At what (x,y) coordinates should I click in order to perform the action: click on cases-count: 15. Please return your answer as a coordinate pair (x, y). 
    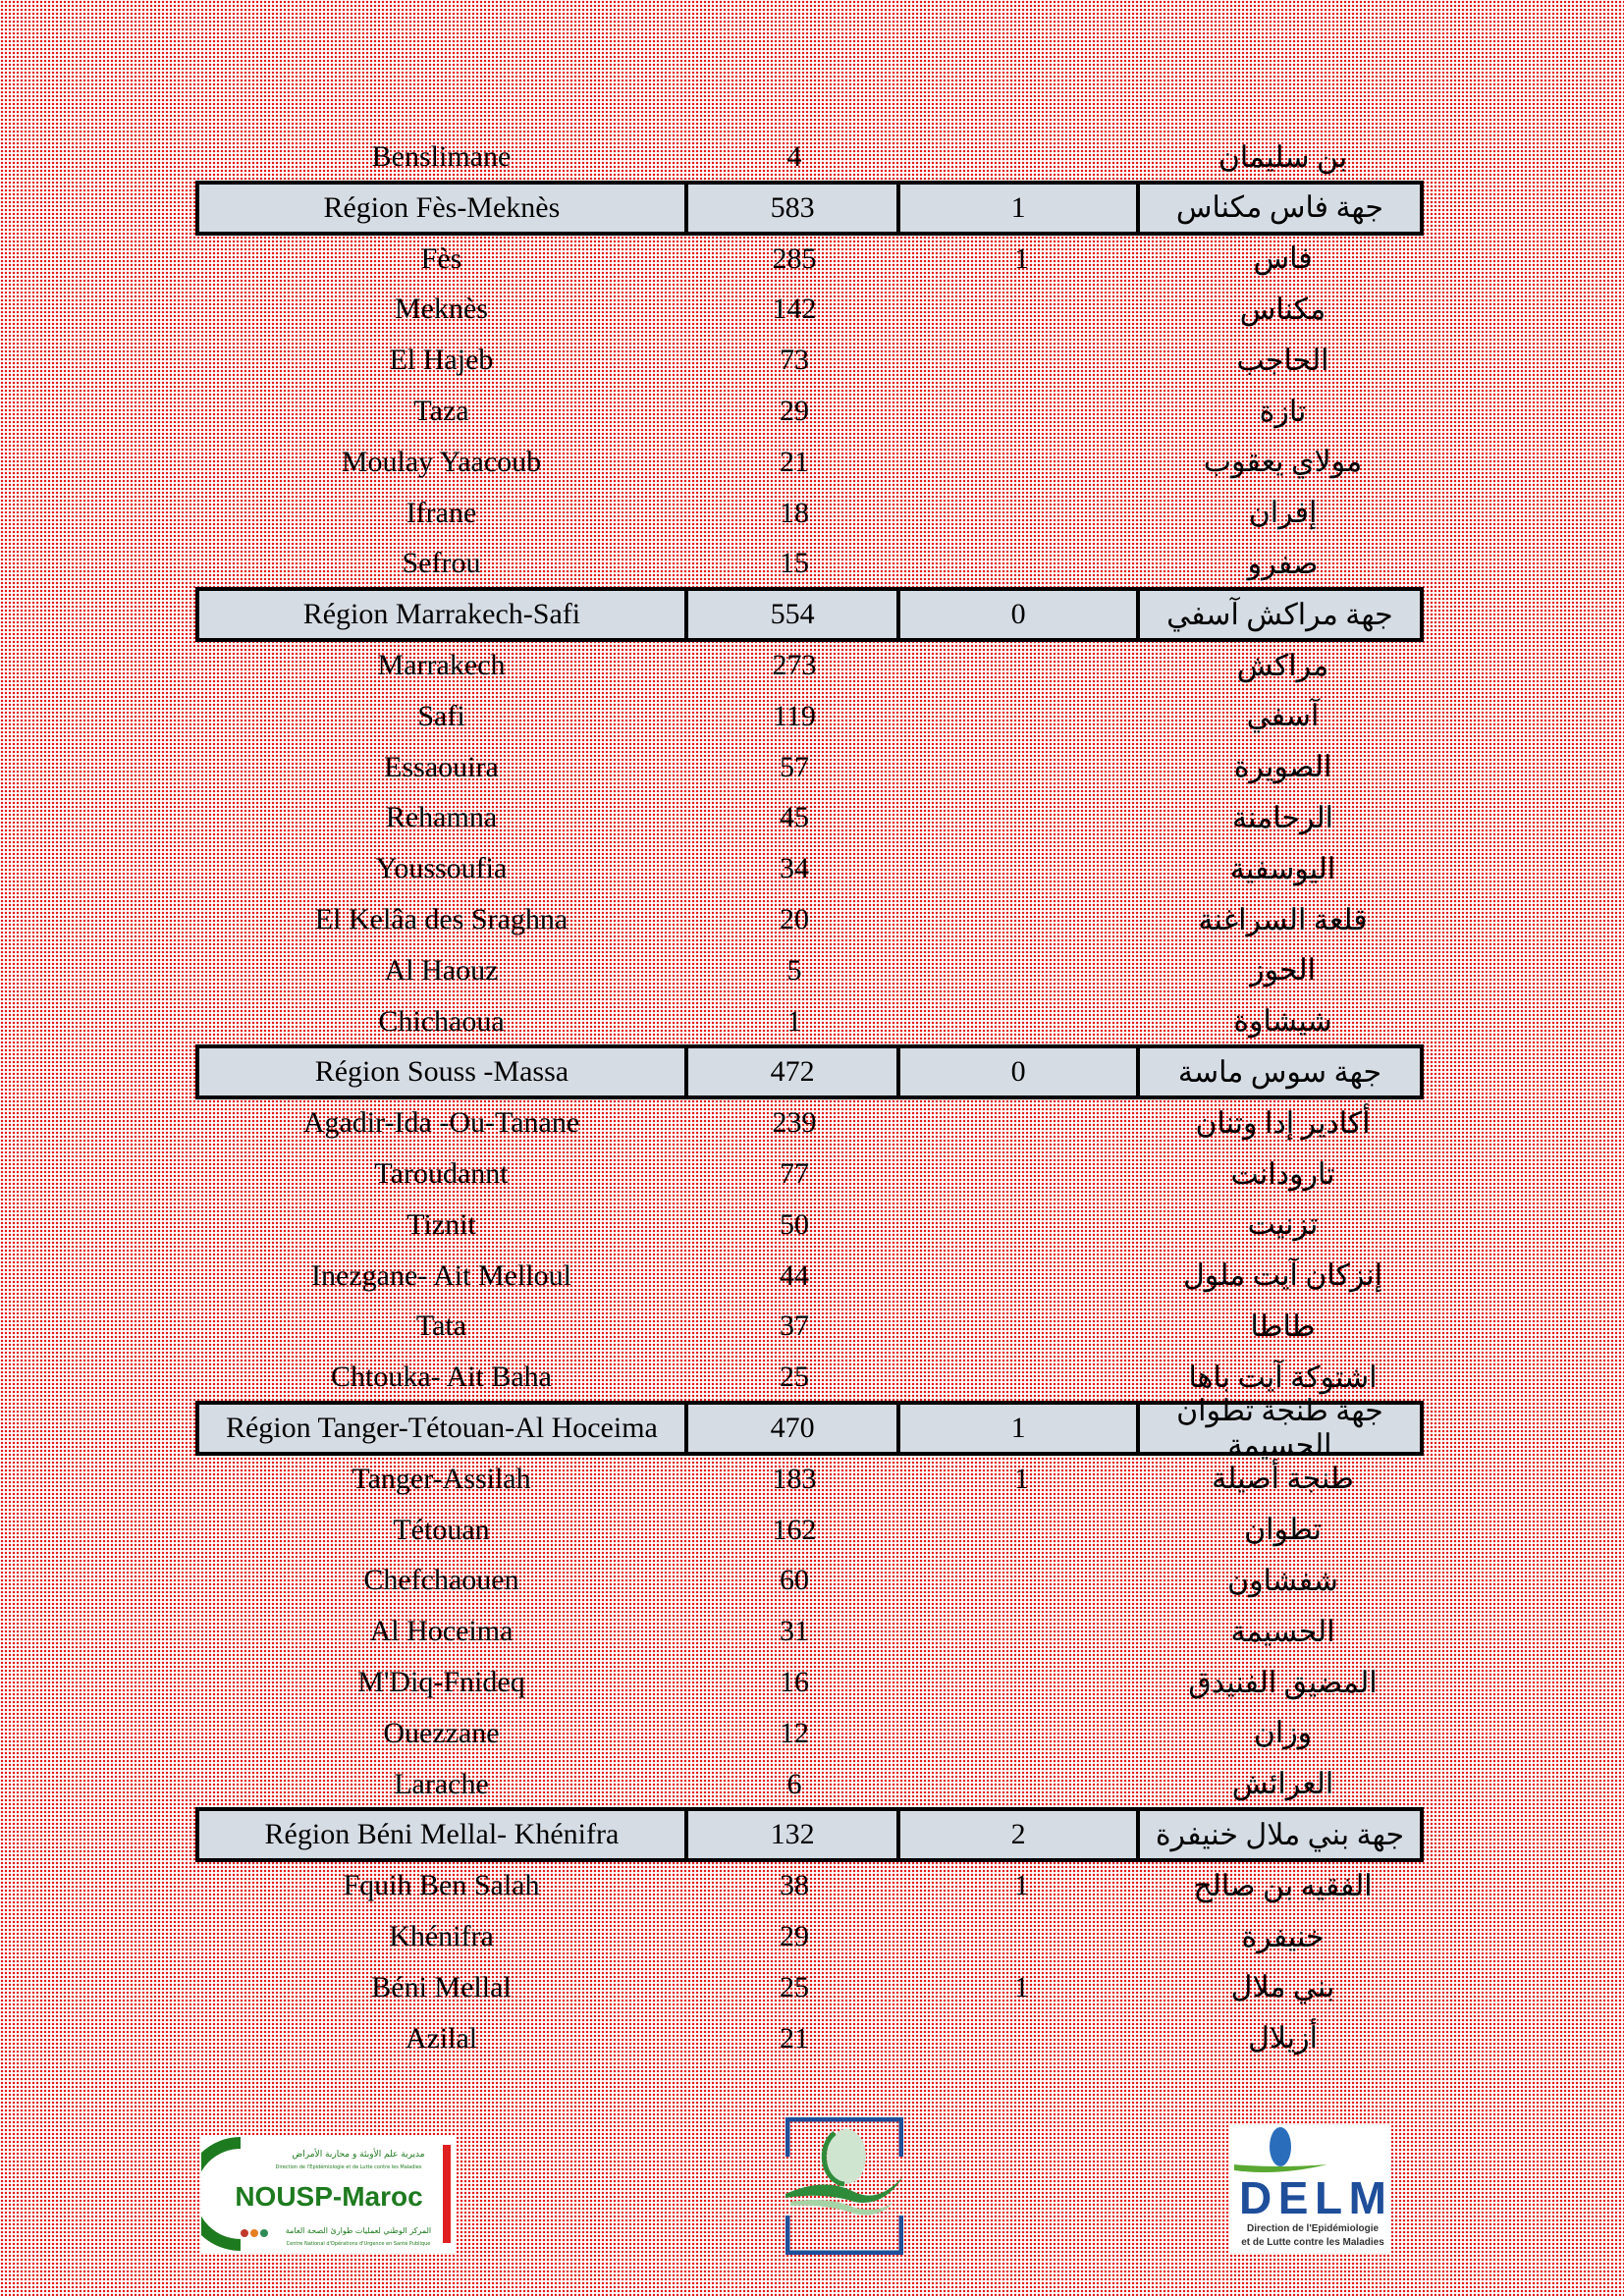
    Looking at the image, I should click on (794, 563).